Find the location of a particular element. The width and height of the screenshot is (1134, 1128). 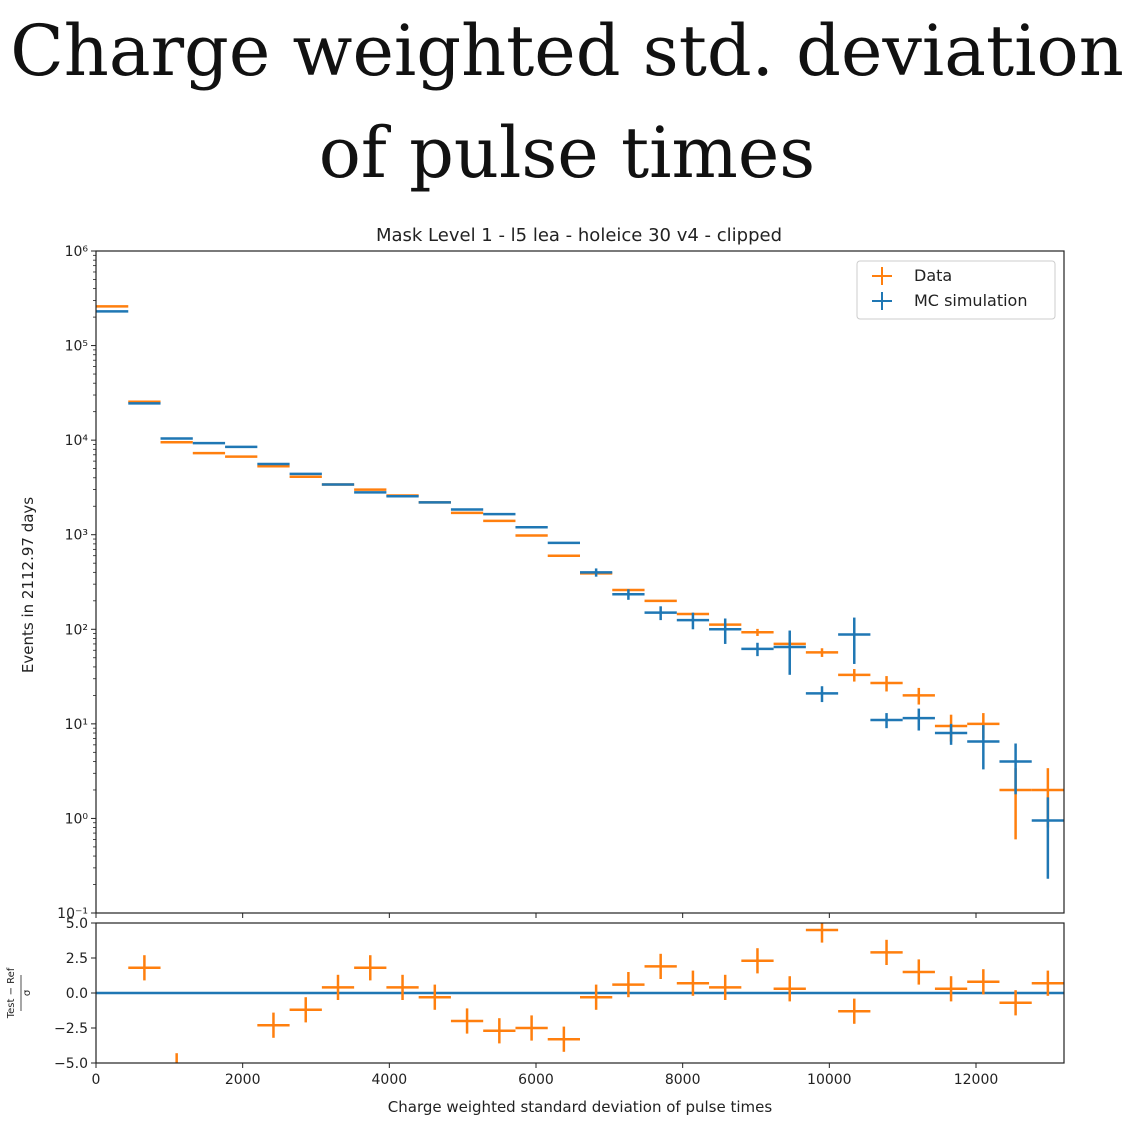

x-tick-label: 2000 is located at coordinates (243, 1080).